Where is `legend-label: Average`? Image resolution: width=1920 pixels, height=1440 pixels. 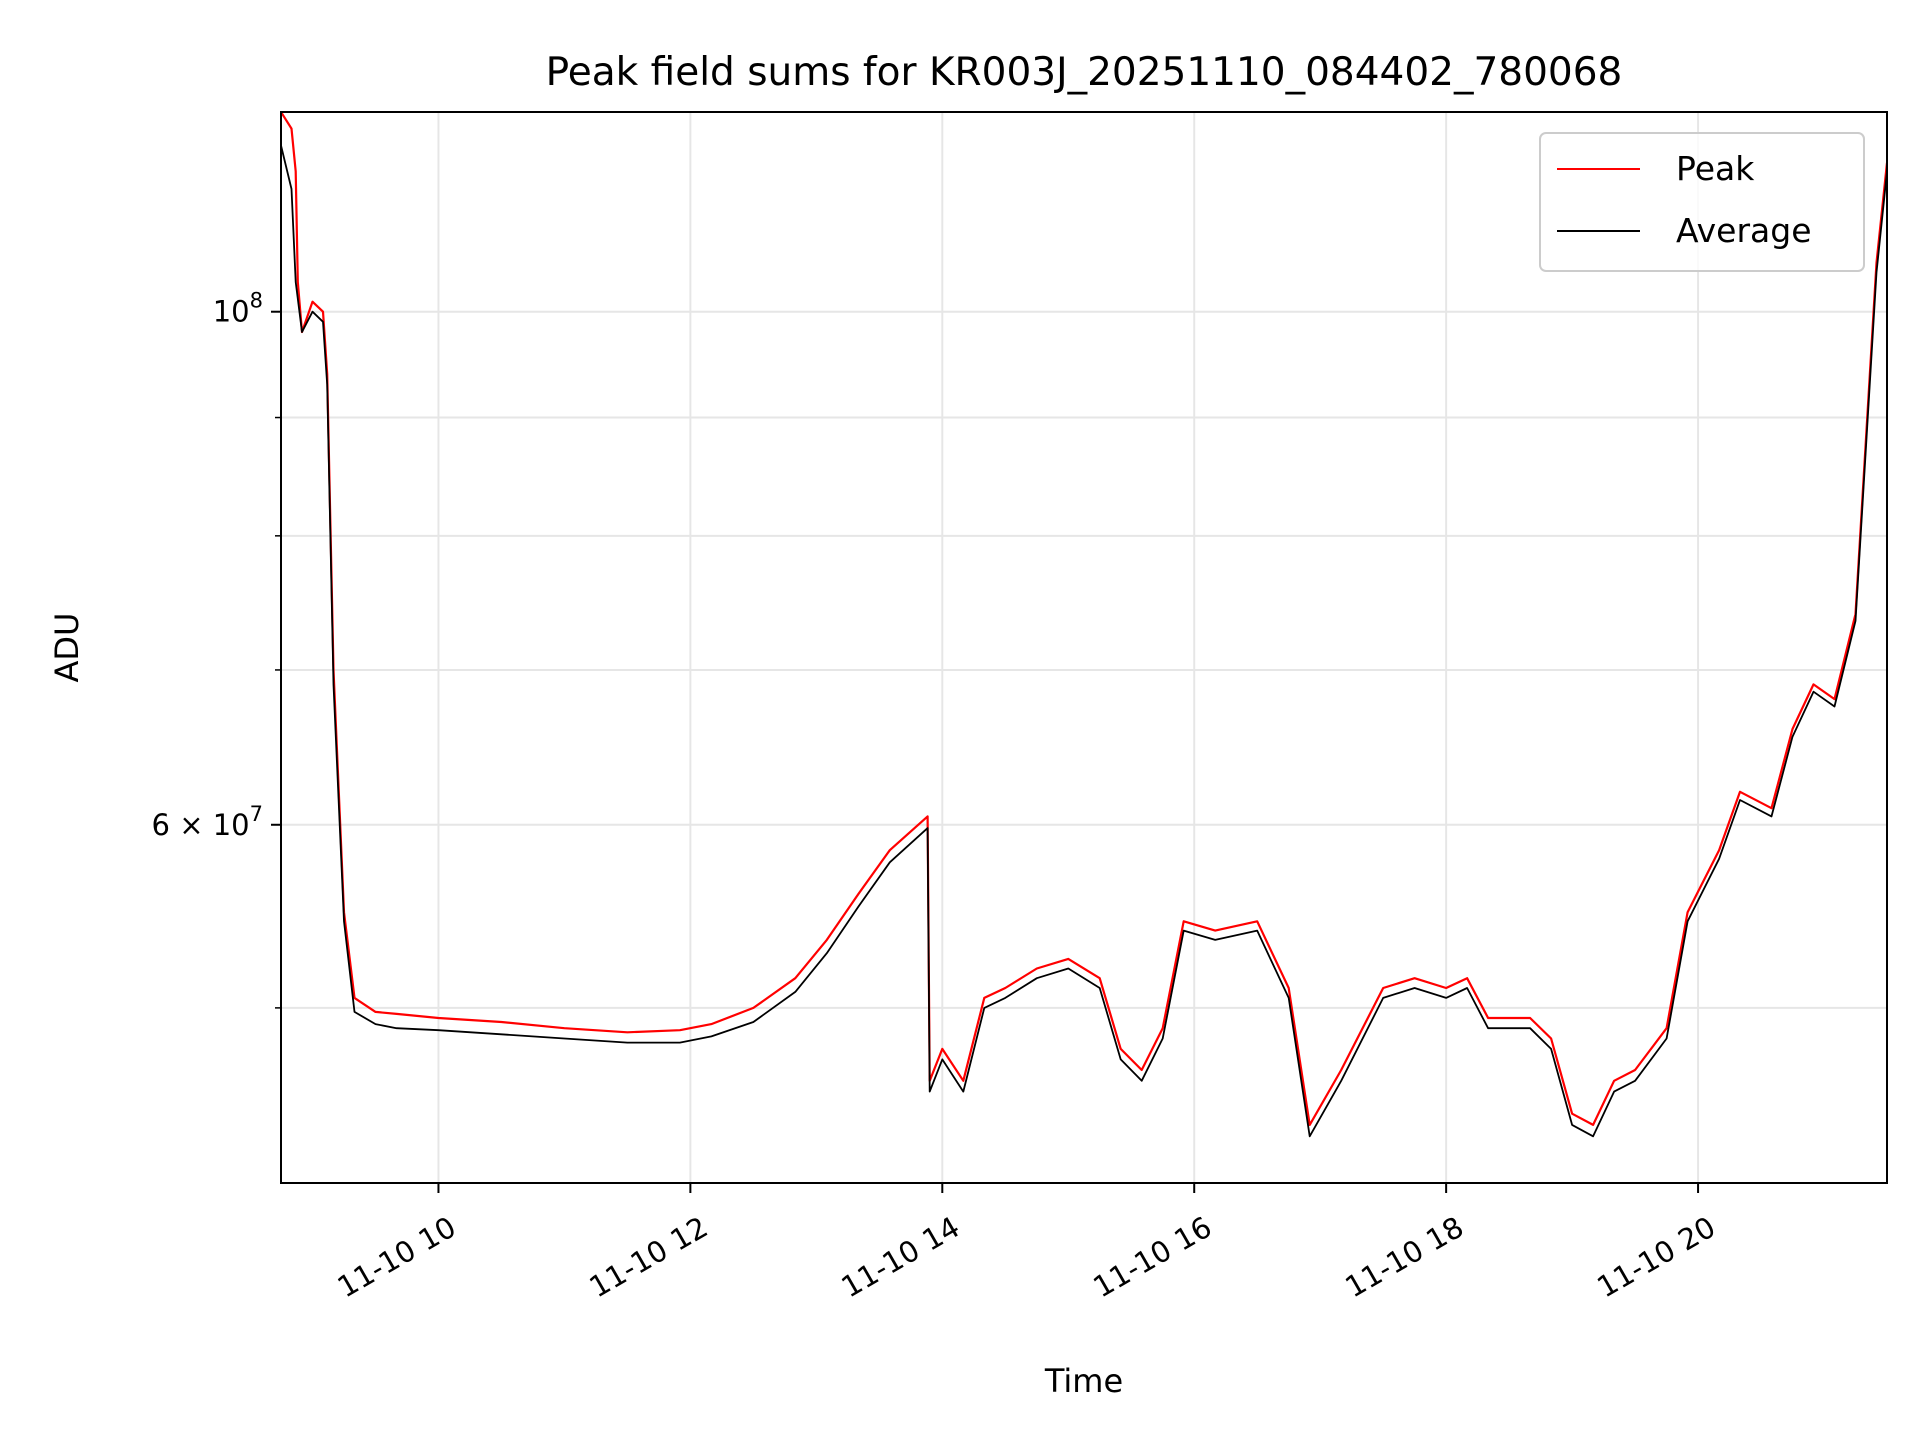 legend-label: Average is located at coordinates (1744, 230).